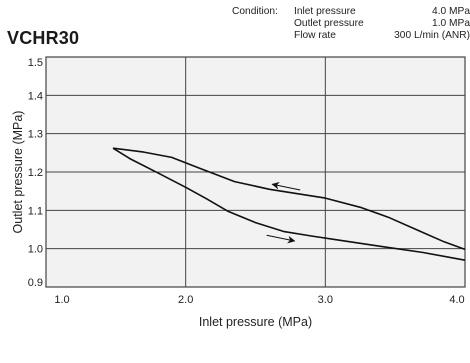 The width and height of the screenshot is (470, 363). What do you see at coordinates (325, 11) in the screenshot?
I see `condition-name: Inlet pressure` at bounding box center [325, 11].